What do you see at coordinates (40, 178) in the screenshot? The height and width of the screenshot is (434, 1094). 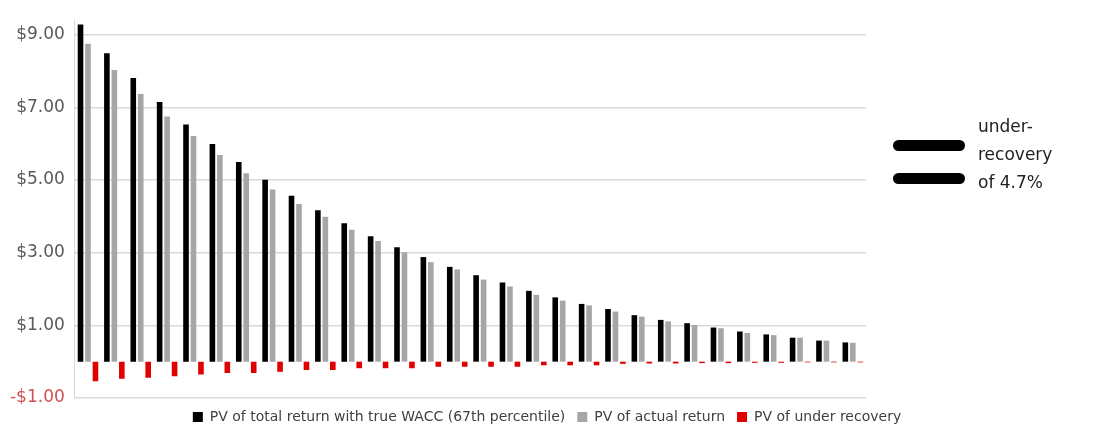 I see `y-tick-label: $5.00` at bounding box center [40, 178].